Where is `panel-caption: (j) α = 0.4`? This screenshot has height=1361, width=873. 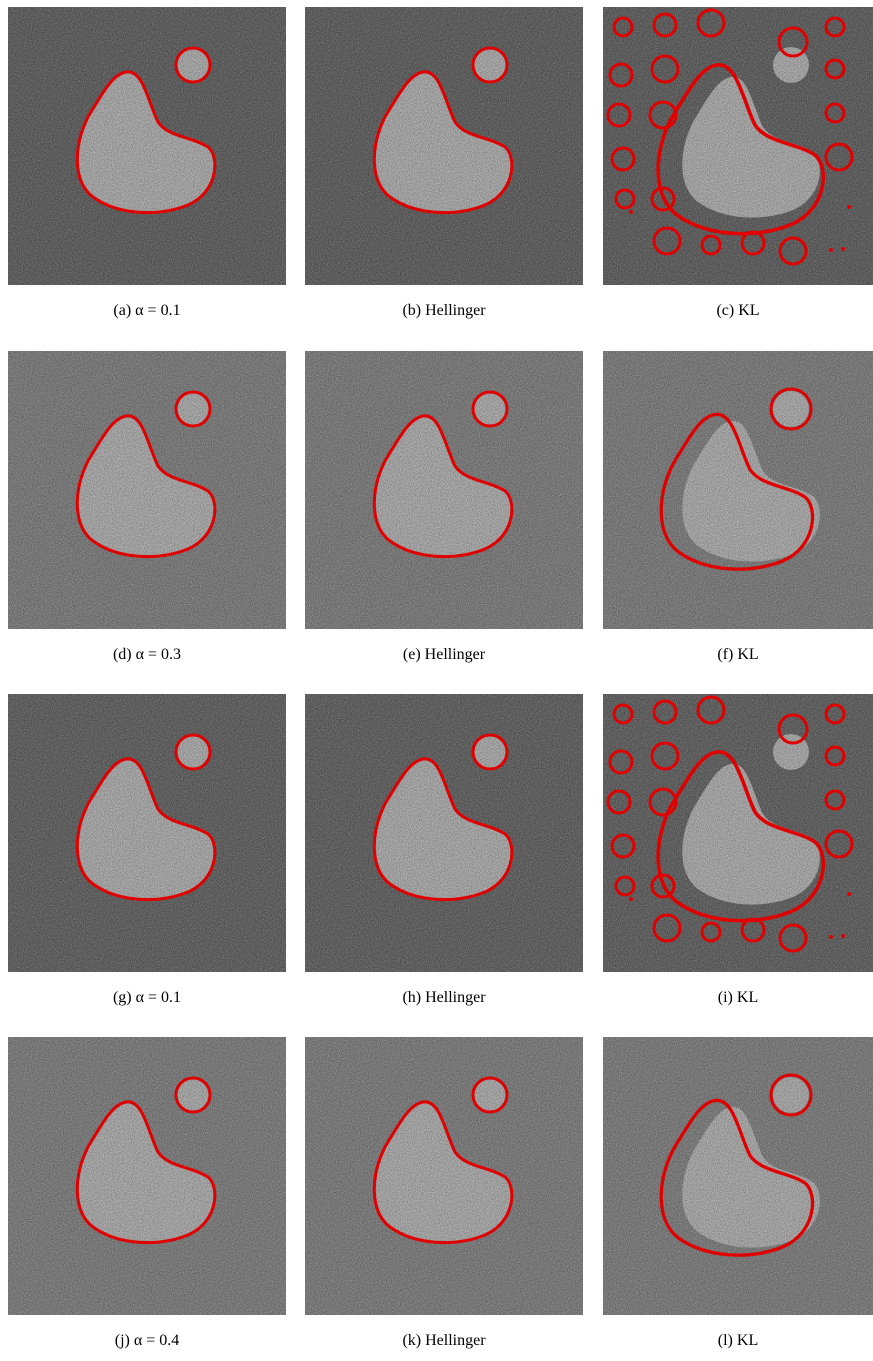
panel-caption: (j) α = 0.4 is located at coordinates (147, 1340).